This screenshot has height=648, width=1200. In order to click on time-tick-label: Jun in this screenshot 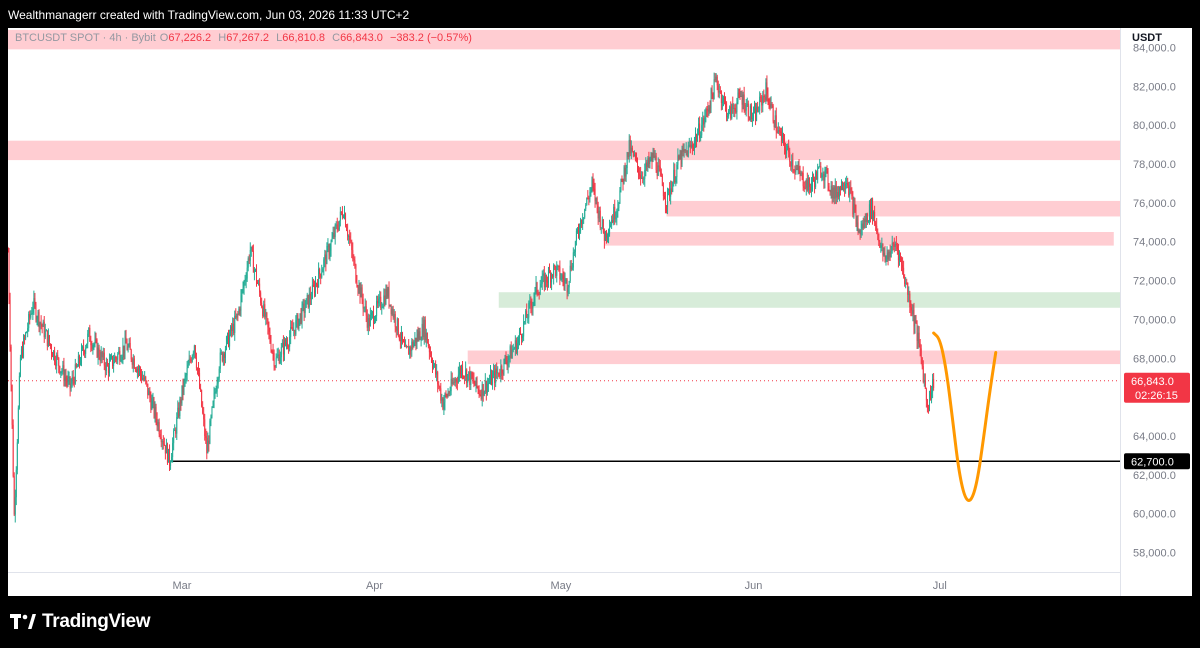, I will do `click(754, 586)`.